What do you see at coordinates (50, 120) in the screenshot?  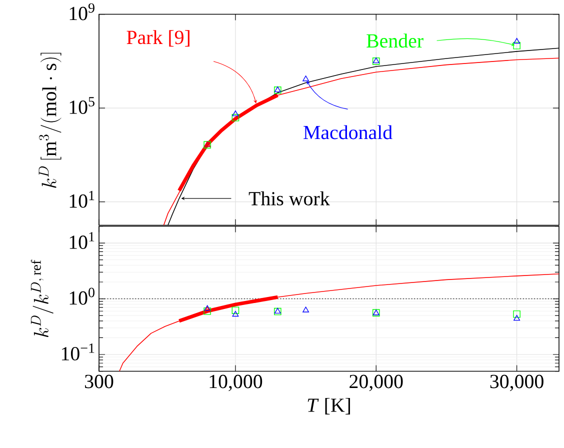 I see `y-axis-title: $k^{D}\,[\mathrm{m}^{3}/(\mathrm{mol}\cdot\mathrm{s})]$` at bounding box center [50, 120].